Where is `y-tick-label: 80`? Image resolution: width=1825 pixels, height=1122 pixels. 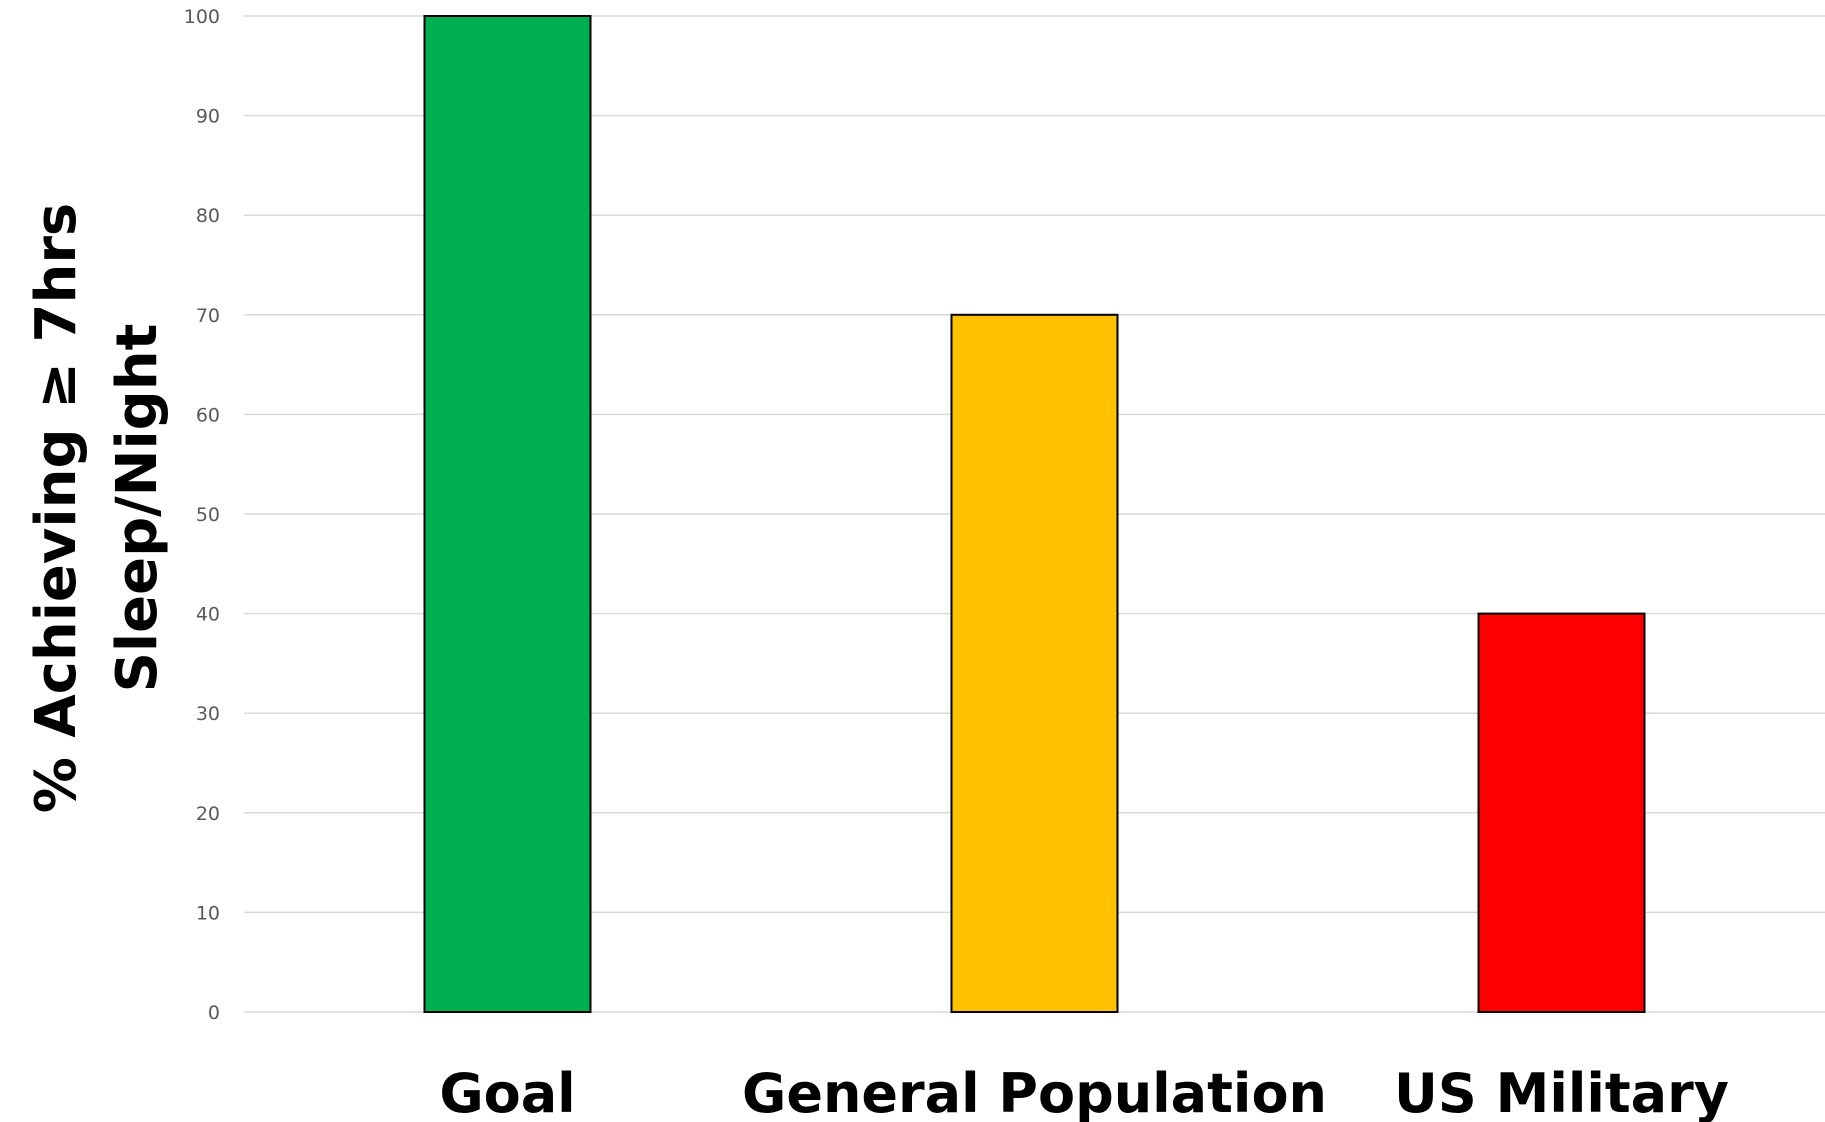 y-tick-label: 80 is located at coordinates (208, 216).